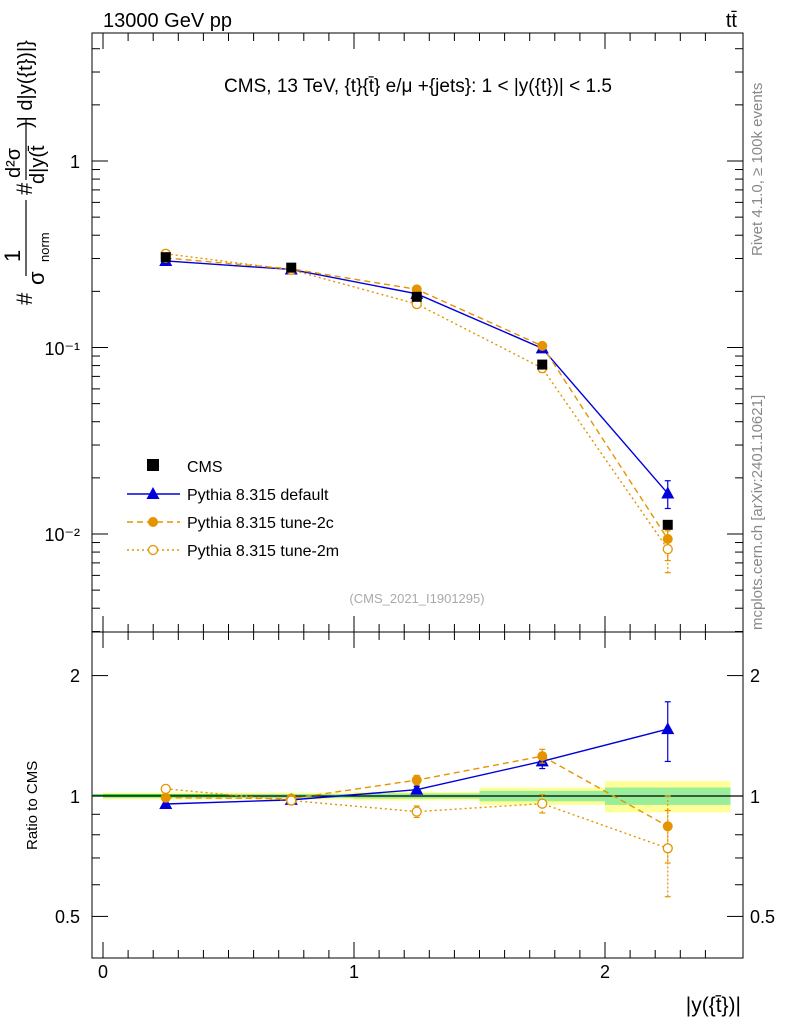  I want to click on ratio-series-markers, so click(417, 799).